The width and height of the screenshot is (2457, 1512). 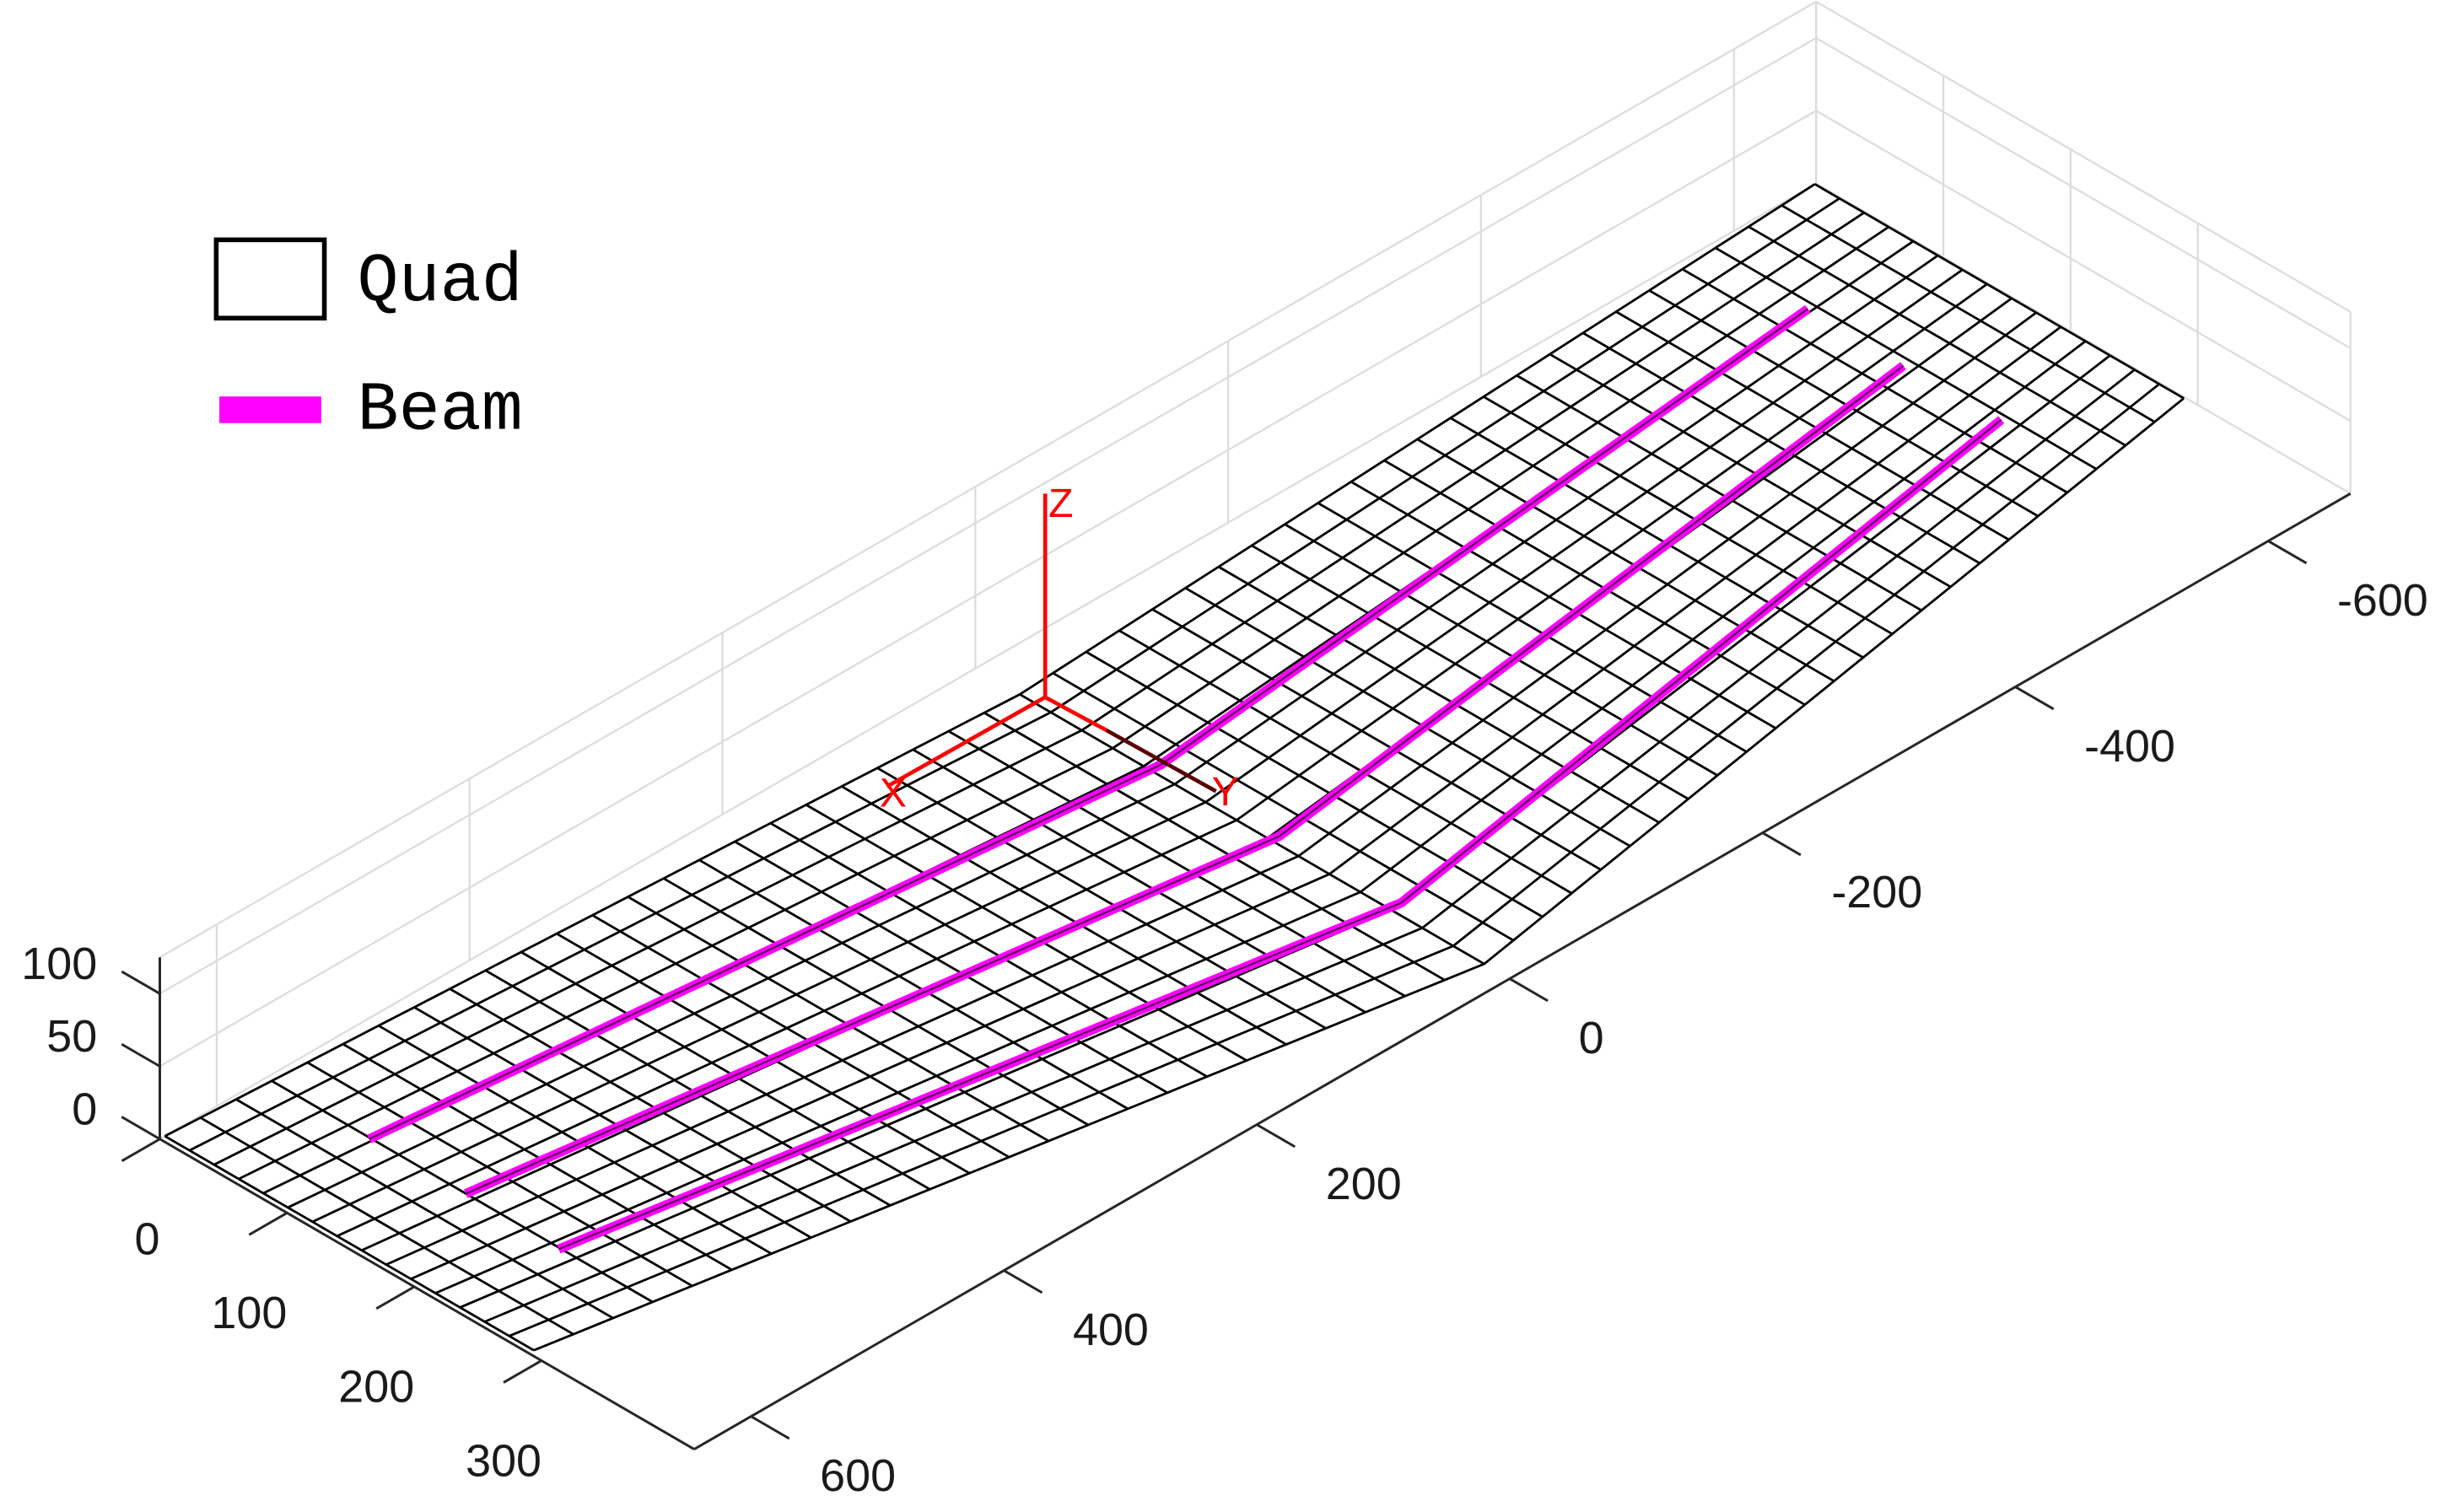 What do you see at coordinates (270, 409) in the screenshot?
I see `legend-swatch-beam` at bounding box center [270, 409].